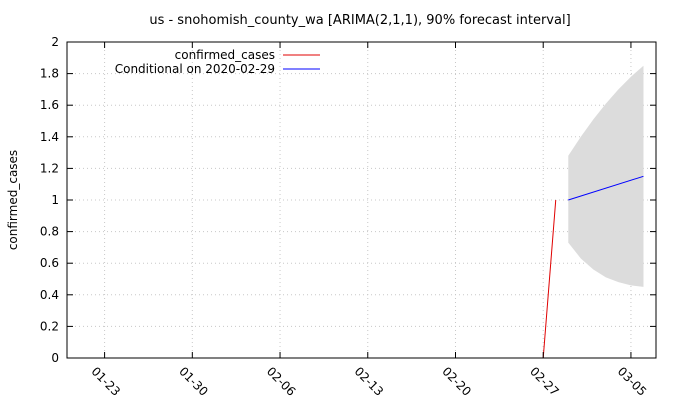 This screenshot has width=680, height=400. Describe the element at coordinates (49, 232) in the screenshot. I see `y-tick-label: 0.8` at that location.